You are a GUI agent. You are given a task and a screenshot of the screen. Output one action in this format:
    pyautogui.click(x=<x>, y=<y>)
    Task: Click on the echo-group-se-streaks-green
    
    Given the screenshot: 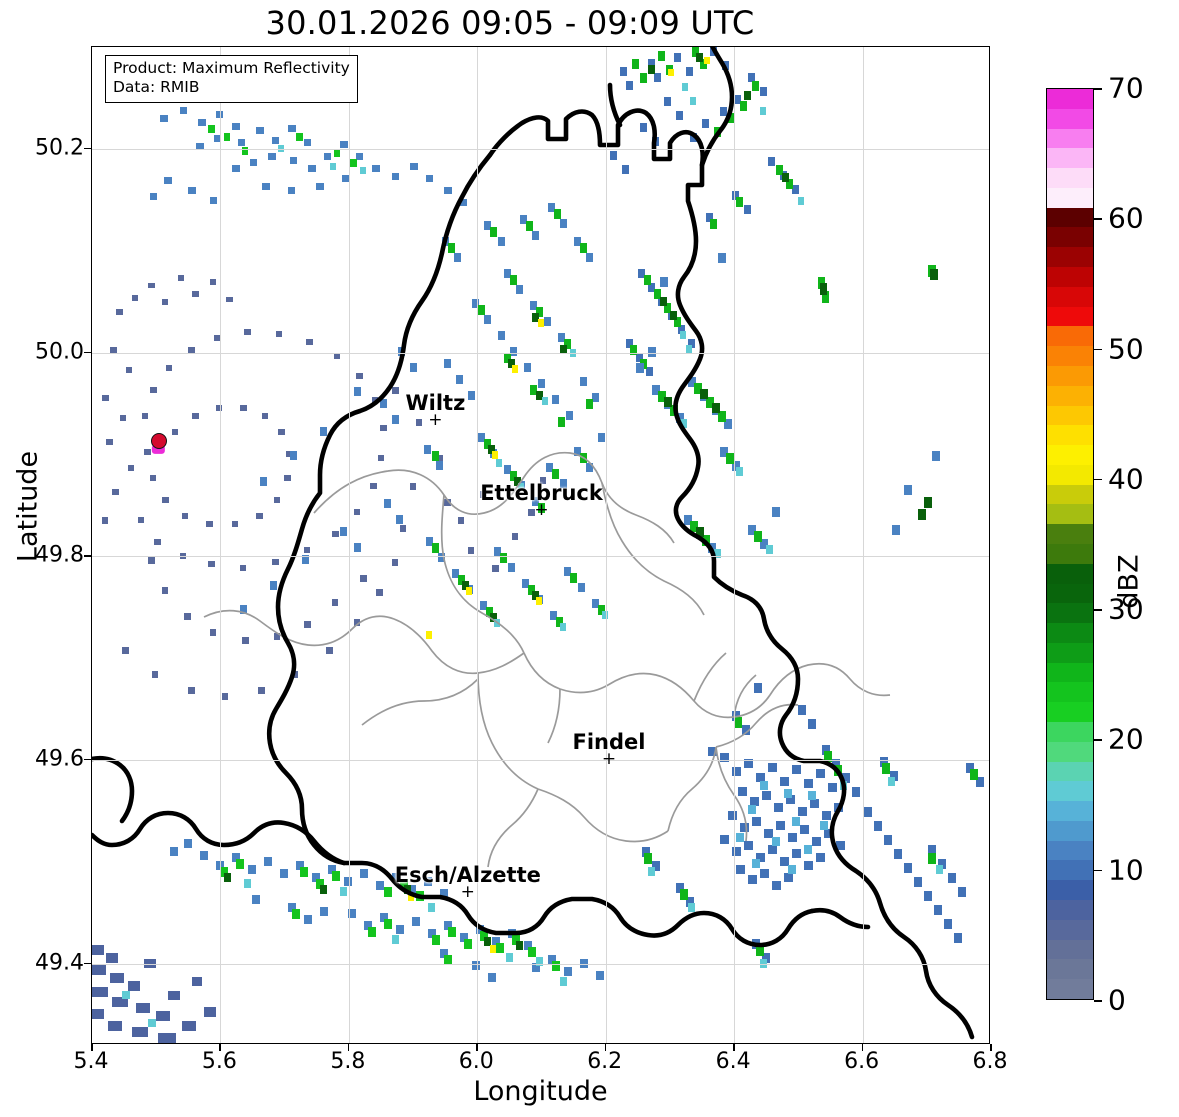 What is the action you would take?
    pyautogui.click(x=811, y=836)
    